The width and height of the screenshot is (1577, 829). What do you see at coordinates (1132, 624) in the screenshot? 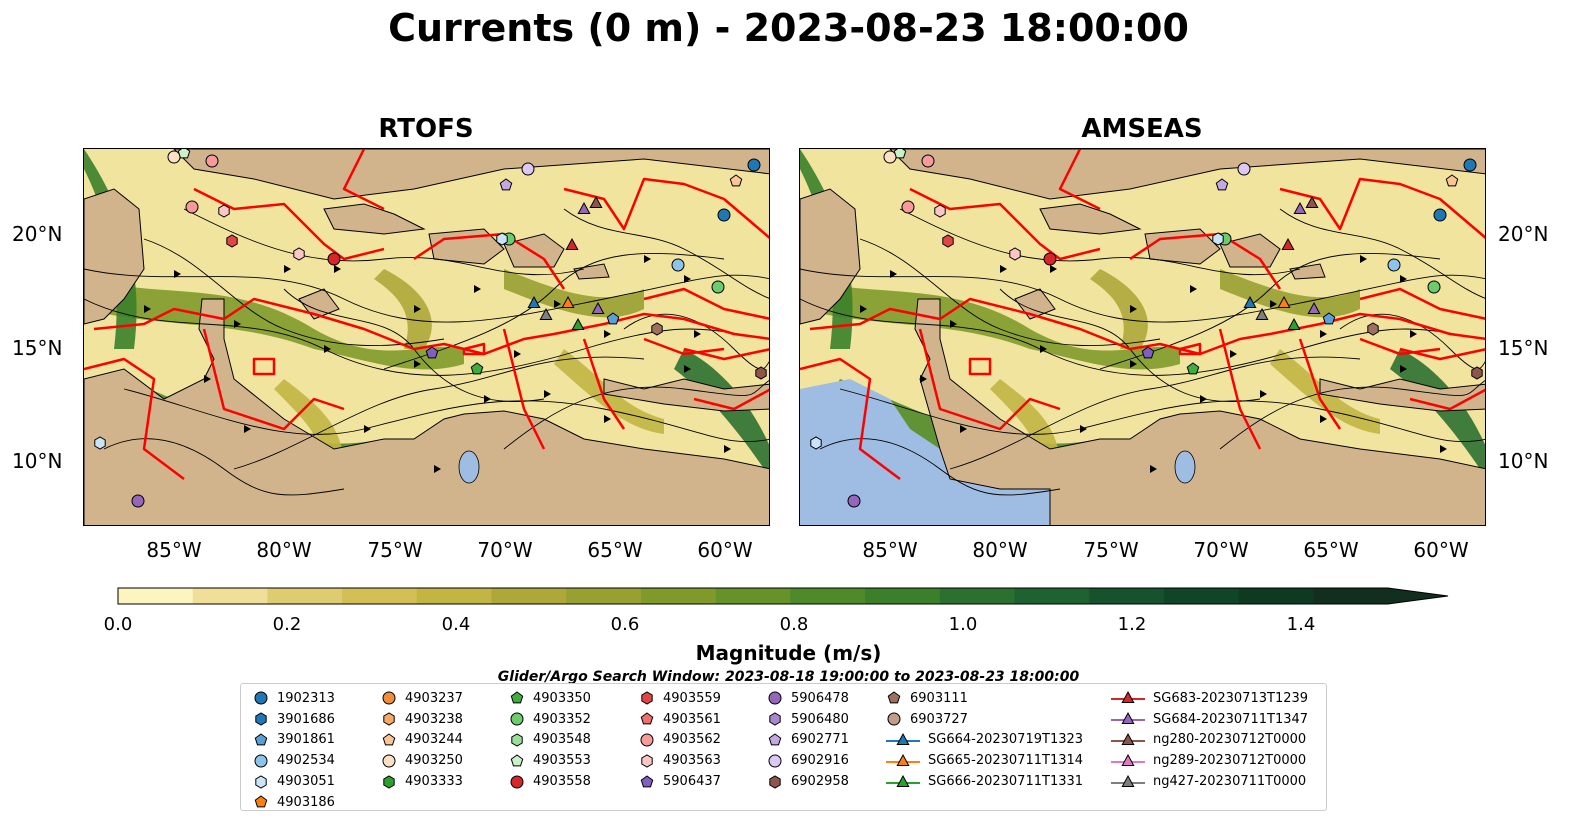
I see `colorbar-tick: 1.2` at bounding box center [1132, 624].